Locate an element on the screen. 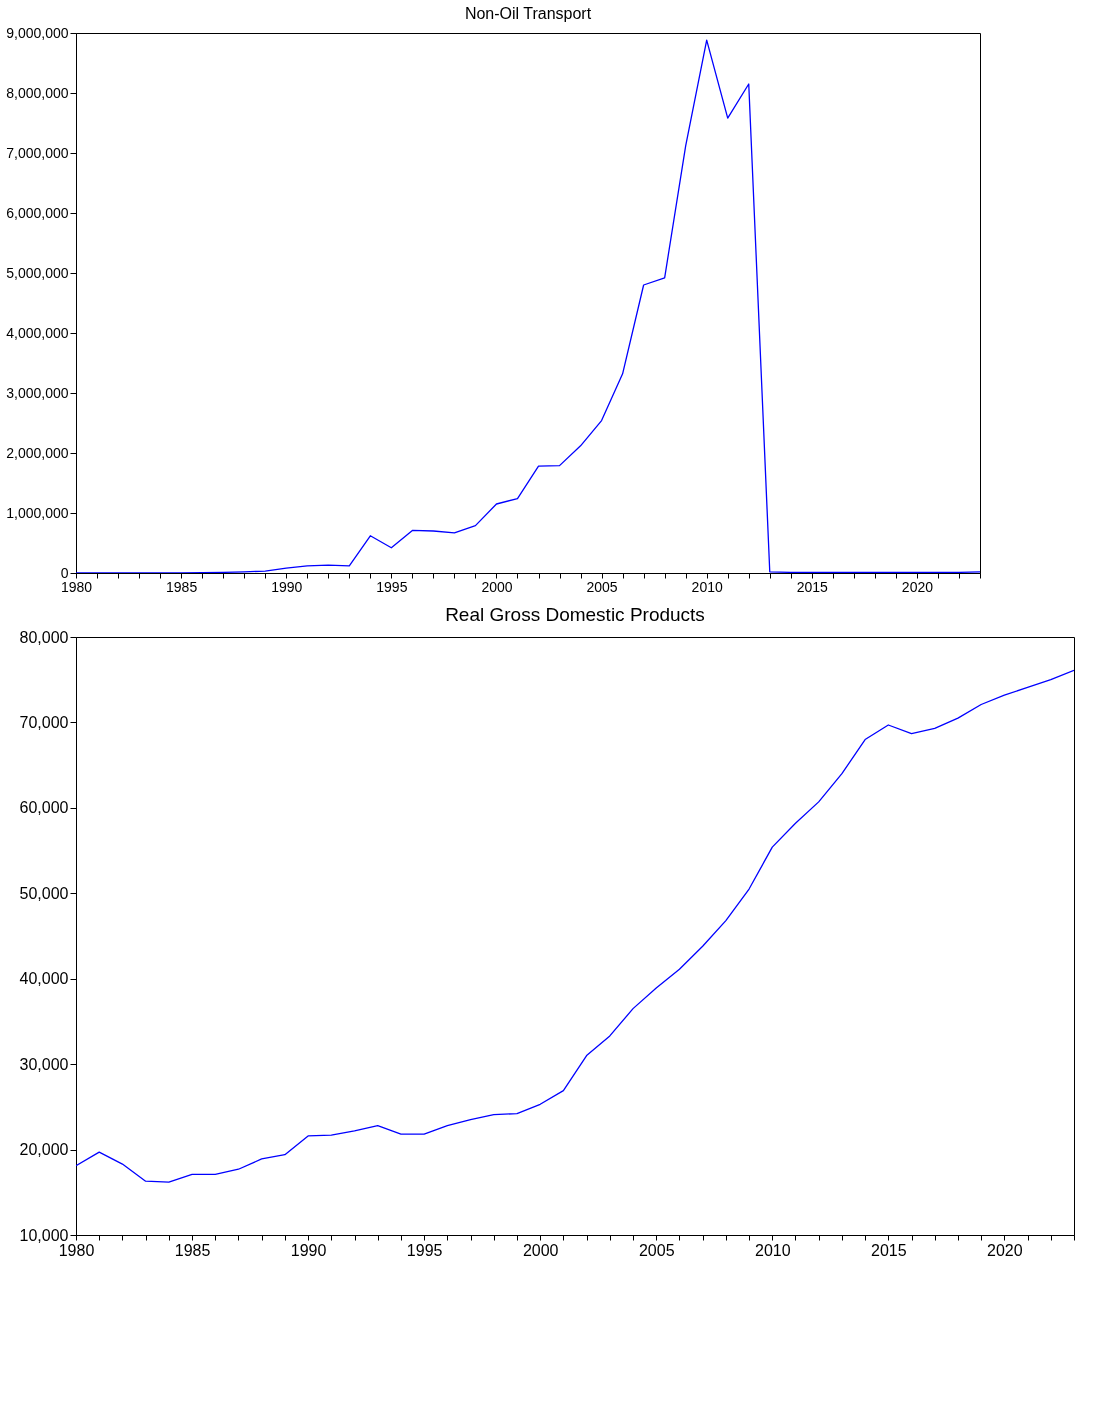 The image size is (1115, 1416). y-tick-label: 40,000 is located at coordinates (44, 979).